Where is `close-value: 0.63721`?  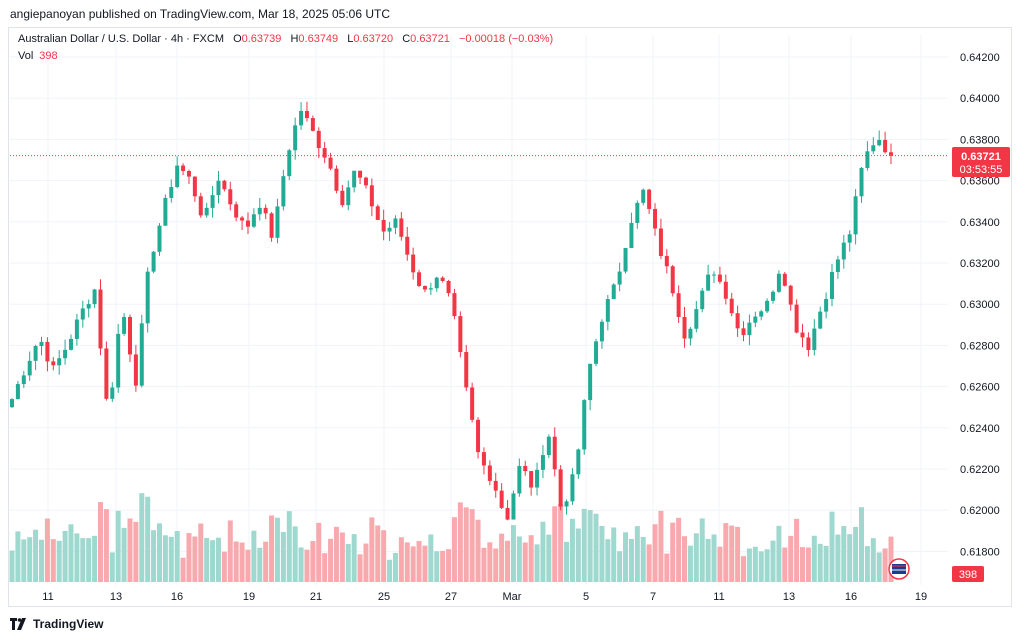
close-value: 0.63721 is located at coordinates (430, 39).